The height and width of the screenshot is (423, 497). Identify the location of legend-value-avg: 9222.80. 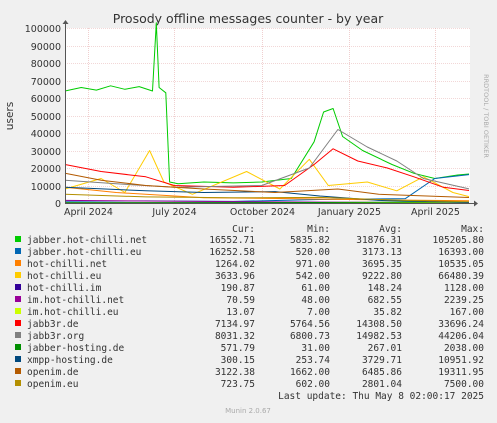
(382, 276).